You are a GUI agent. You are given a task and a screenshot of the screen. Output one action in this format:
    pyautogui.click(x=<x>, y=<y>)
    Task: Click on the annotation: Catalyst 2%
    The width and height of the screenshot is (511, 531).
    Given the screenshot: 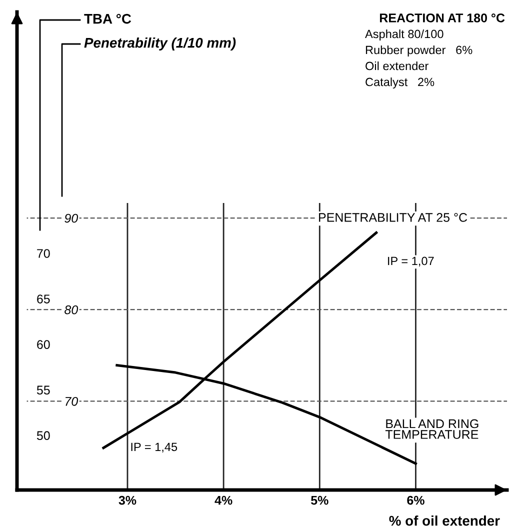 What is the action you would take?
    pyautogui.click(x=400, y=83)
    